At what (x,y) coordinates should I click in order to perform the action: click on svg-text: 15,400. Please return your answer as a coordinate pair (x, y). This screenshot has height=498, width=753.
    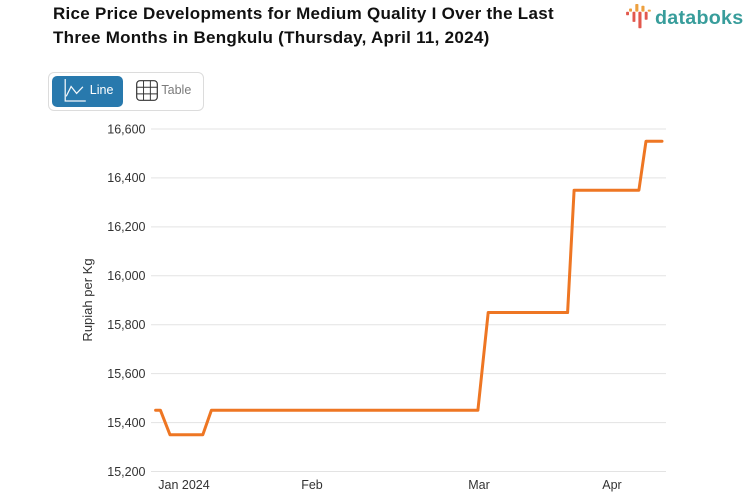
    Looking at the image, I should click on (126, 423).